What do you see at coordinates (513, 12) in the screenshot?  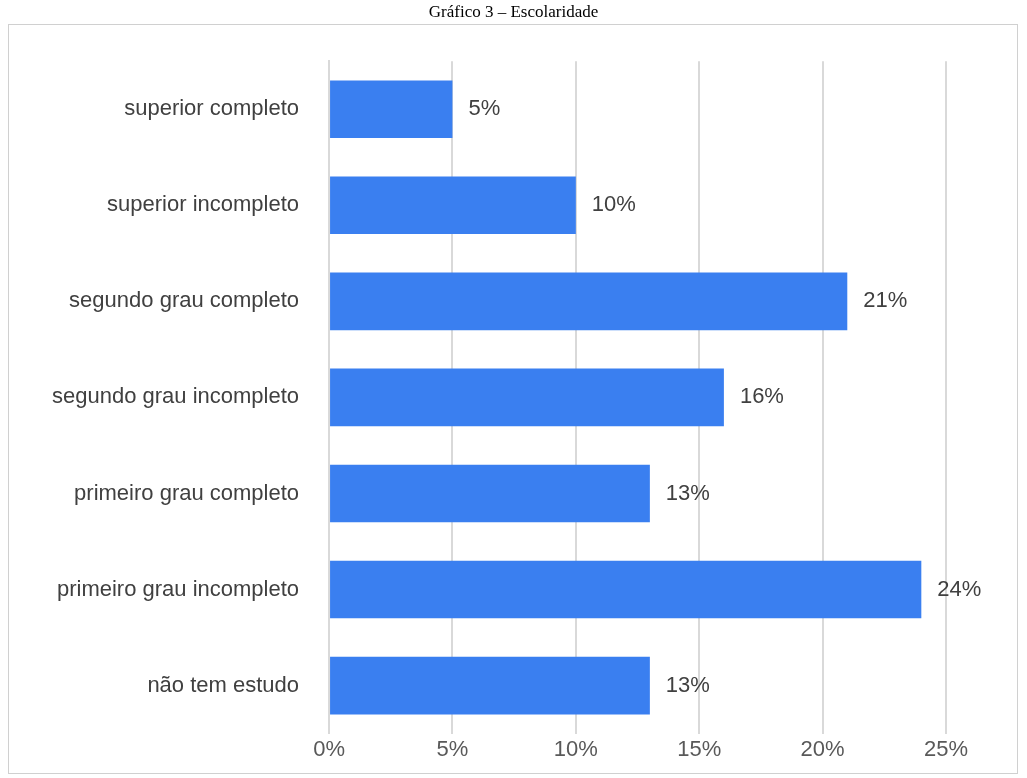 I see `chart-title: Gráfico 3 – Escolaridade` at bounding box center [513, 12].